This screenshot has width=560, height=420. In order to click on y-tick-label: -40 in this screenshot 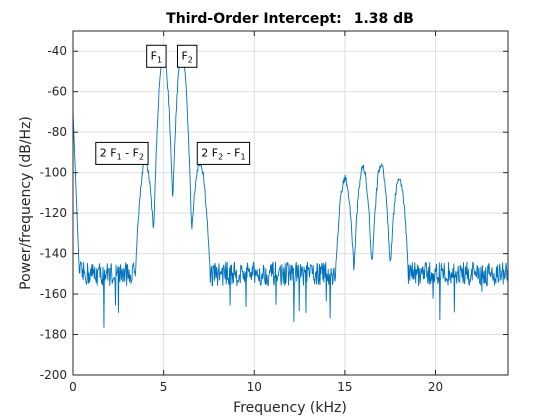, I will do `click(57, 51)`.